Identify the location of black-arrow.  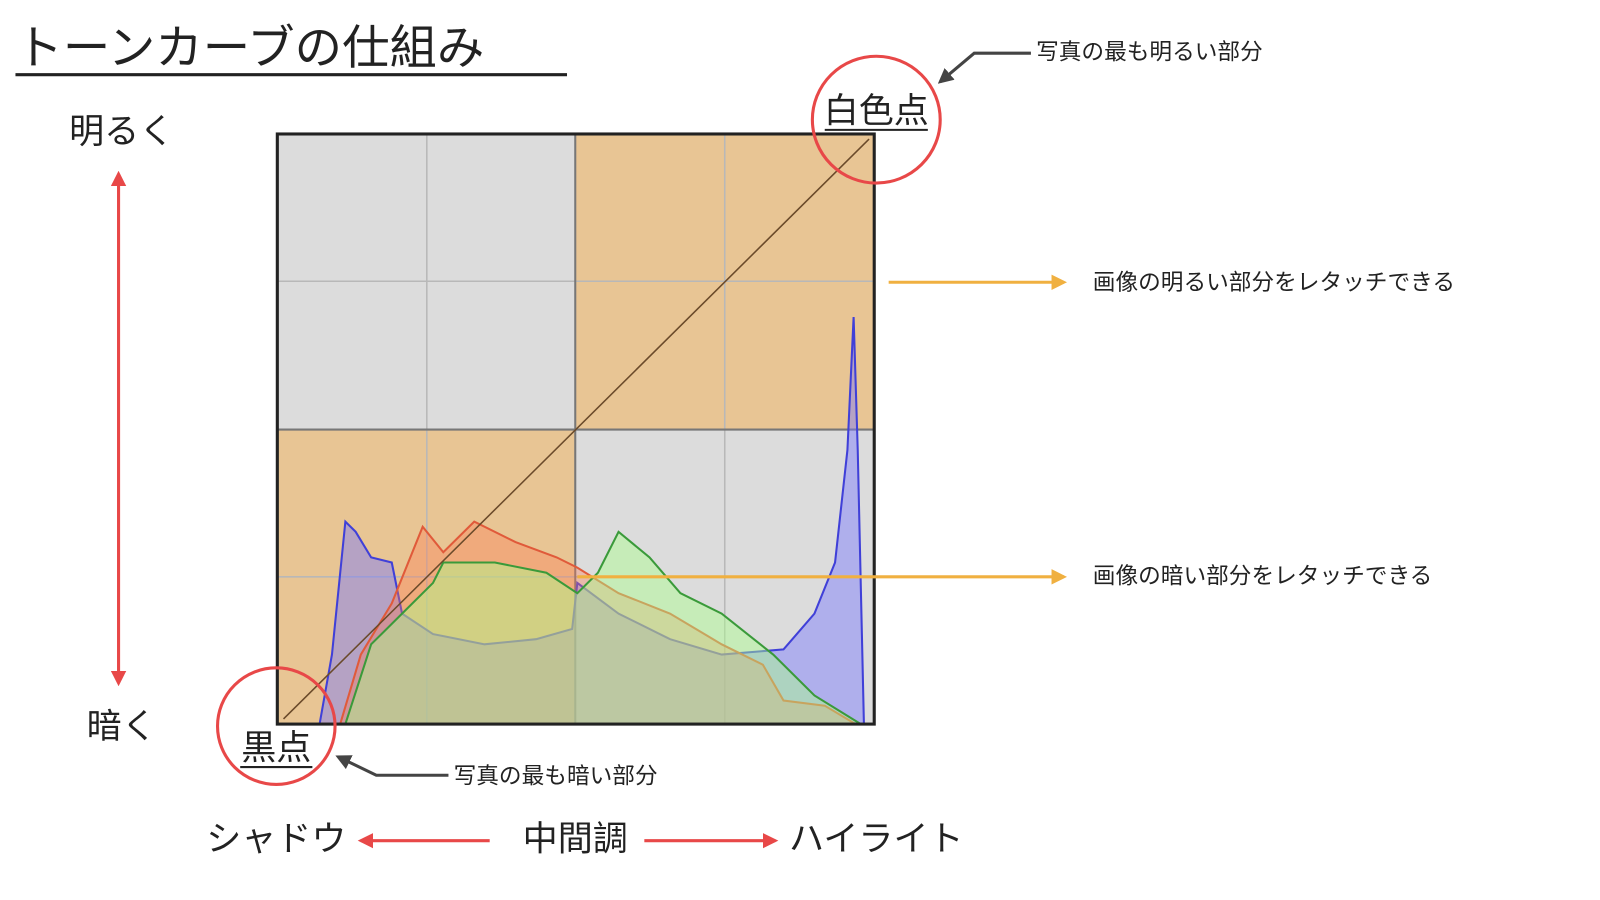
(392, 766).